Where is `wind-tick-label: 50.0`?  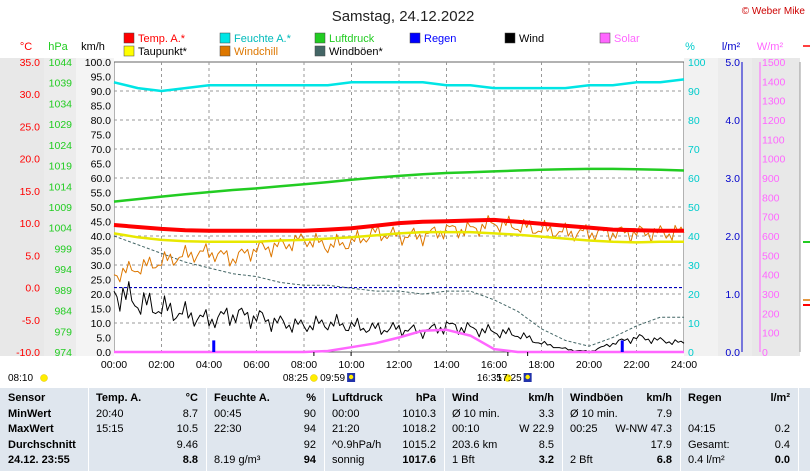 wind-tick-label: 50.0 is located at coordinates (101, 208).